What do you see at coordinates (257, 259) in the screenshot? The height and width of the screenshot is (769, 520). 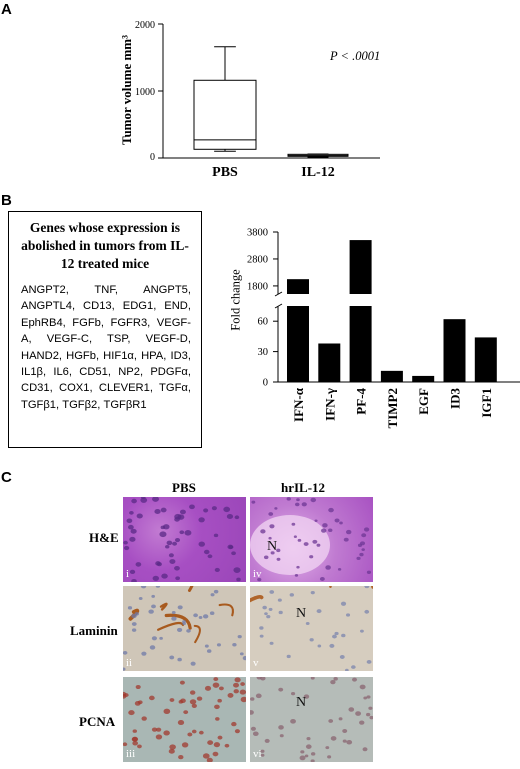 I see `y-tick-label: 2800` at bounding box center [257, 259].